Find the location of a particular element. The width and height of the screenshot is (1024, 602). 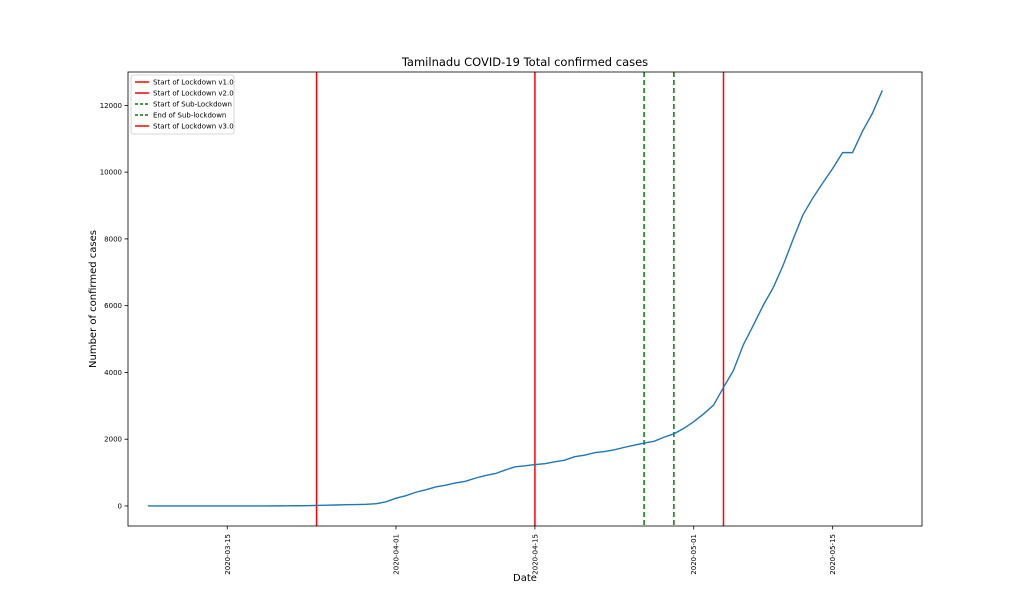

x-axis-label: Date is located at coordinates (525, 578).